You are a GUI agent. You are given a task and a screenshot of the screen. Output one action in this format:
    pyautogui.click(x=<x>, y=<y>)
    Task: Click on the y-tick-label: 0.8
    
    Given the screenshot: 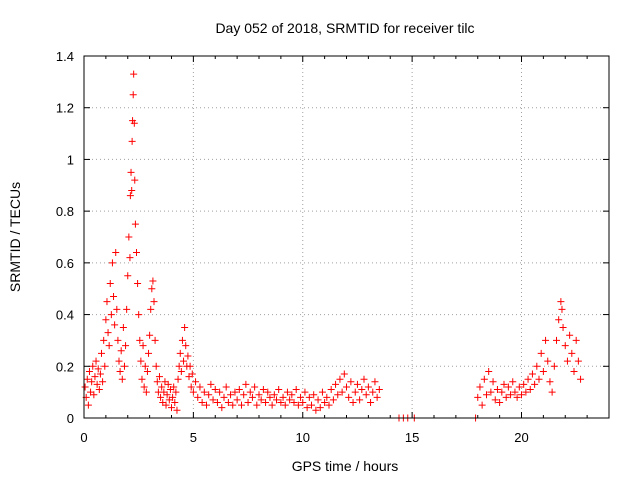 What is the action you would take?
    pyautogui.click(x=65, y=211)
    